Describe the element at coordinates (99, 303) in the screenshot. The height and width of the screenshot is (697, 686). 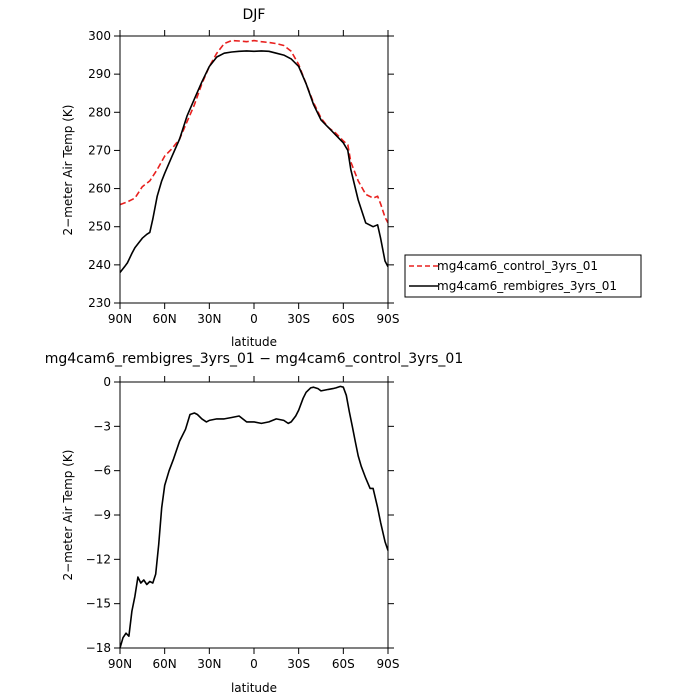
I see `chart-1-y-tick-label: 230` at that location.